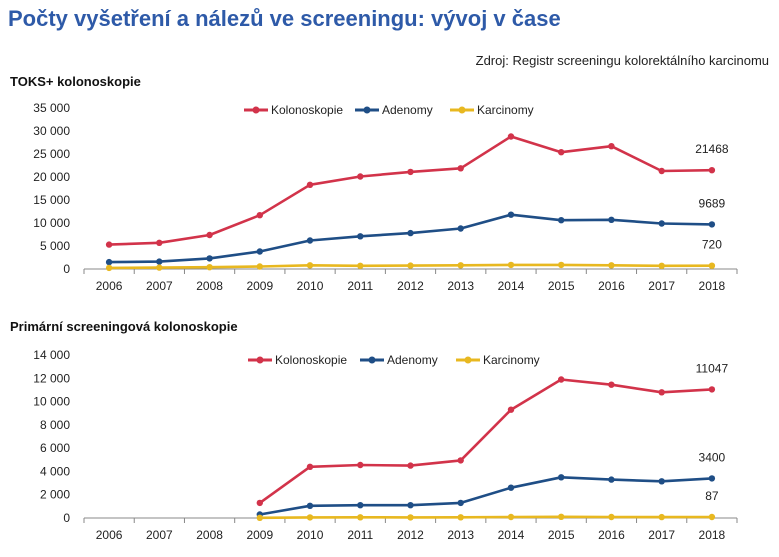 The width and height of the screenshot is (779, 557). What do you see at coordinates (66, 518) in the screenshot?
I see `y-tick-label: 0` at bounding box center [66, 518].